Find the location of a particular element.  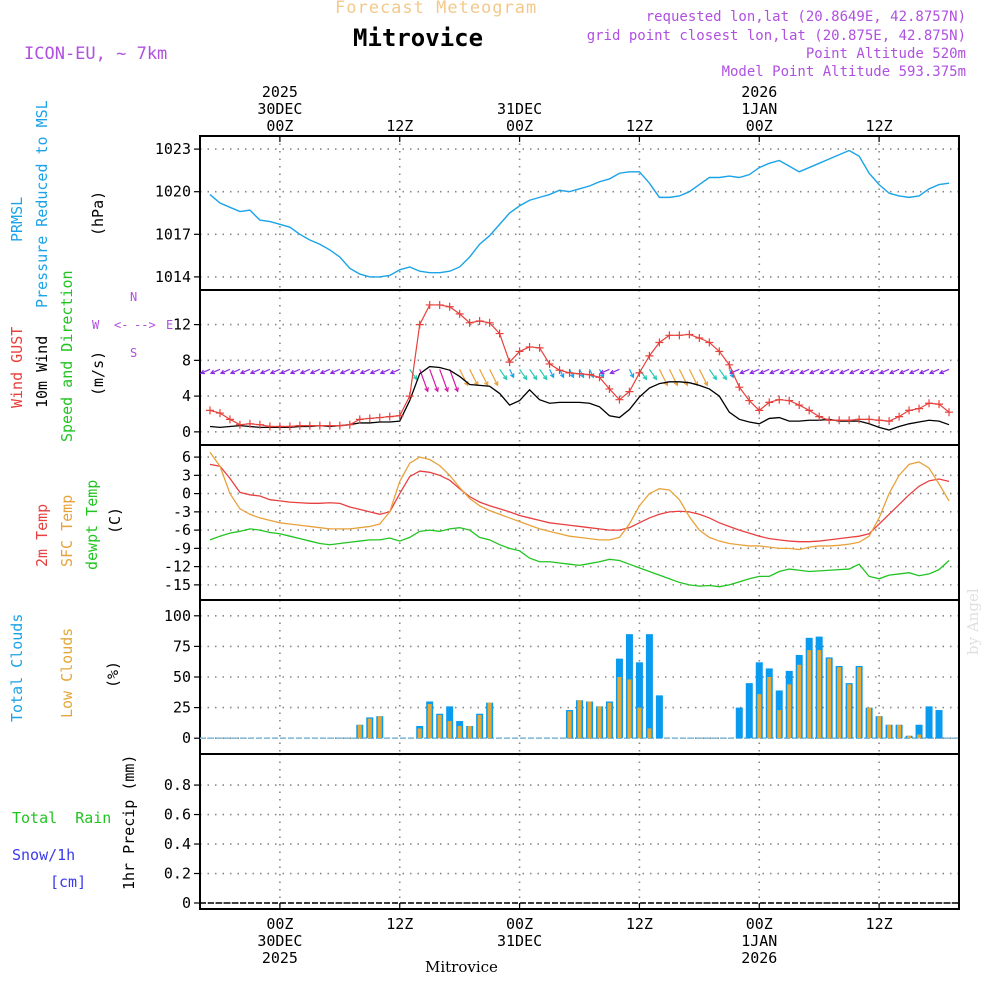

wind-gust-label: Wind GUST is located at coordinates (17, 367).